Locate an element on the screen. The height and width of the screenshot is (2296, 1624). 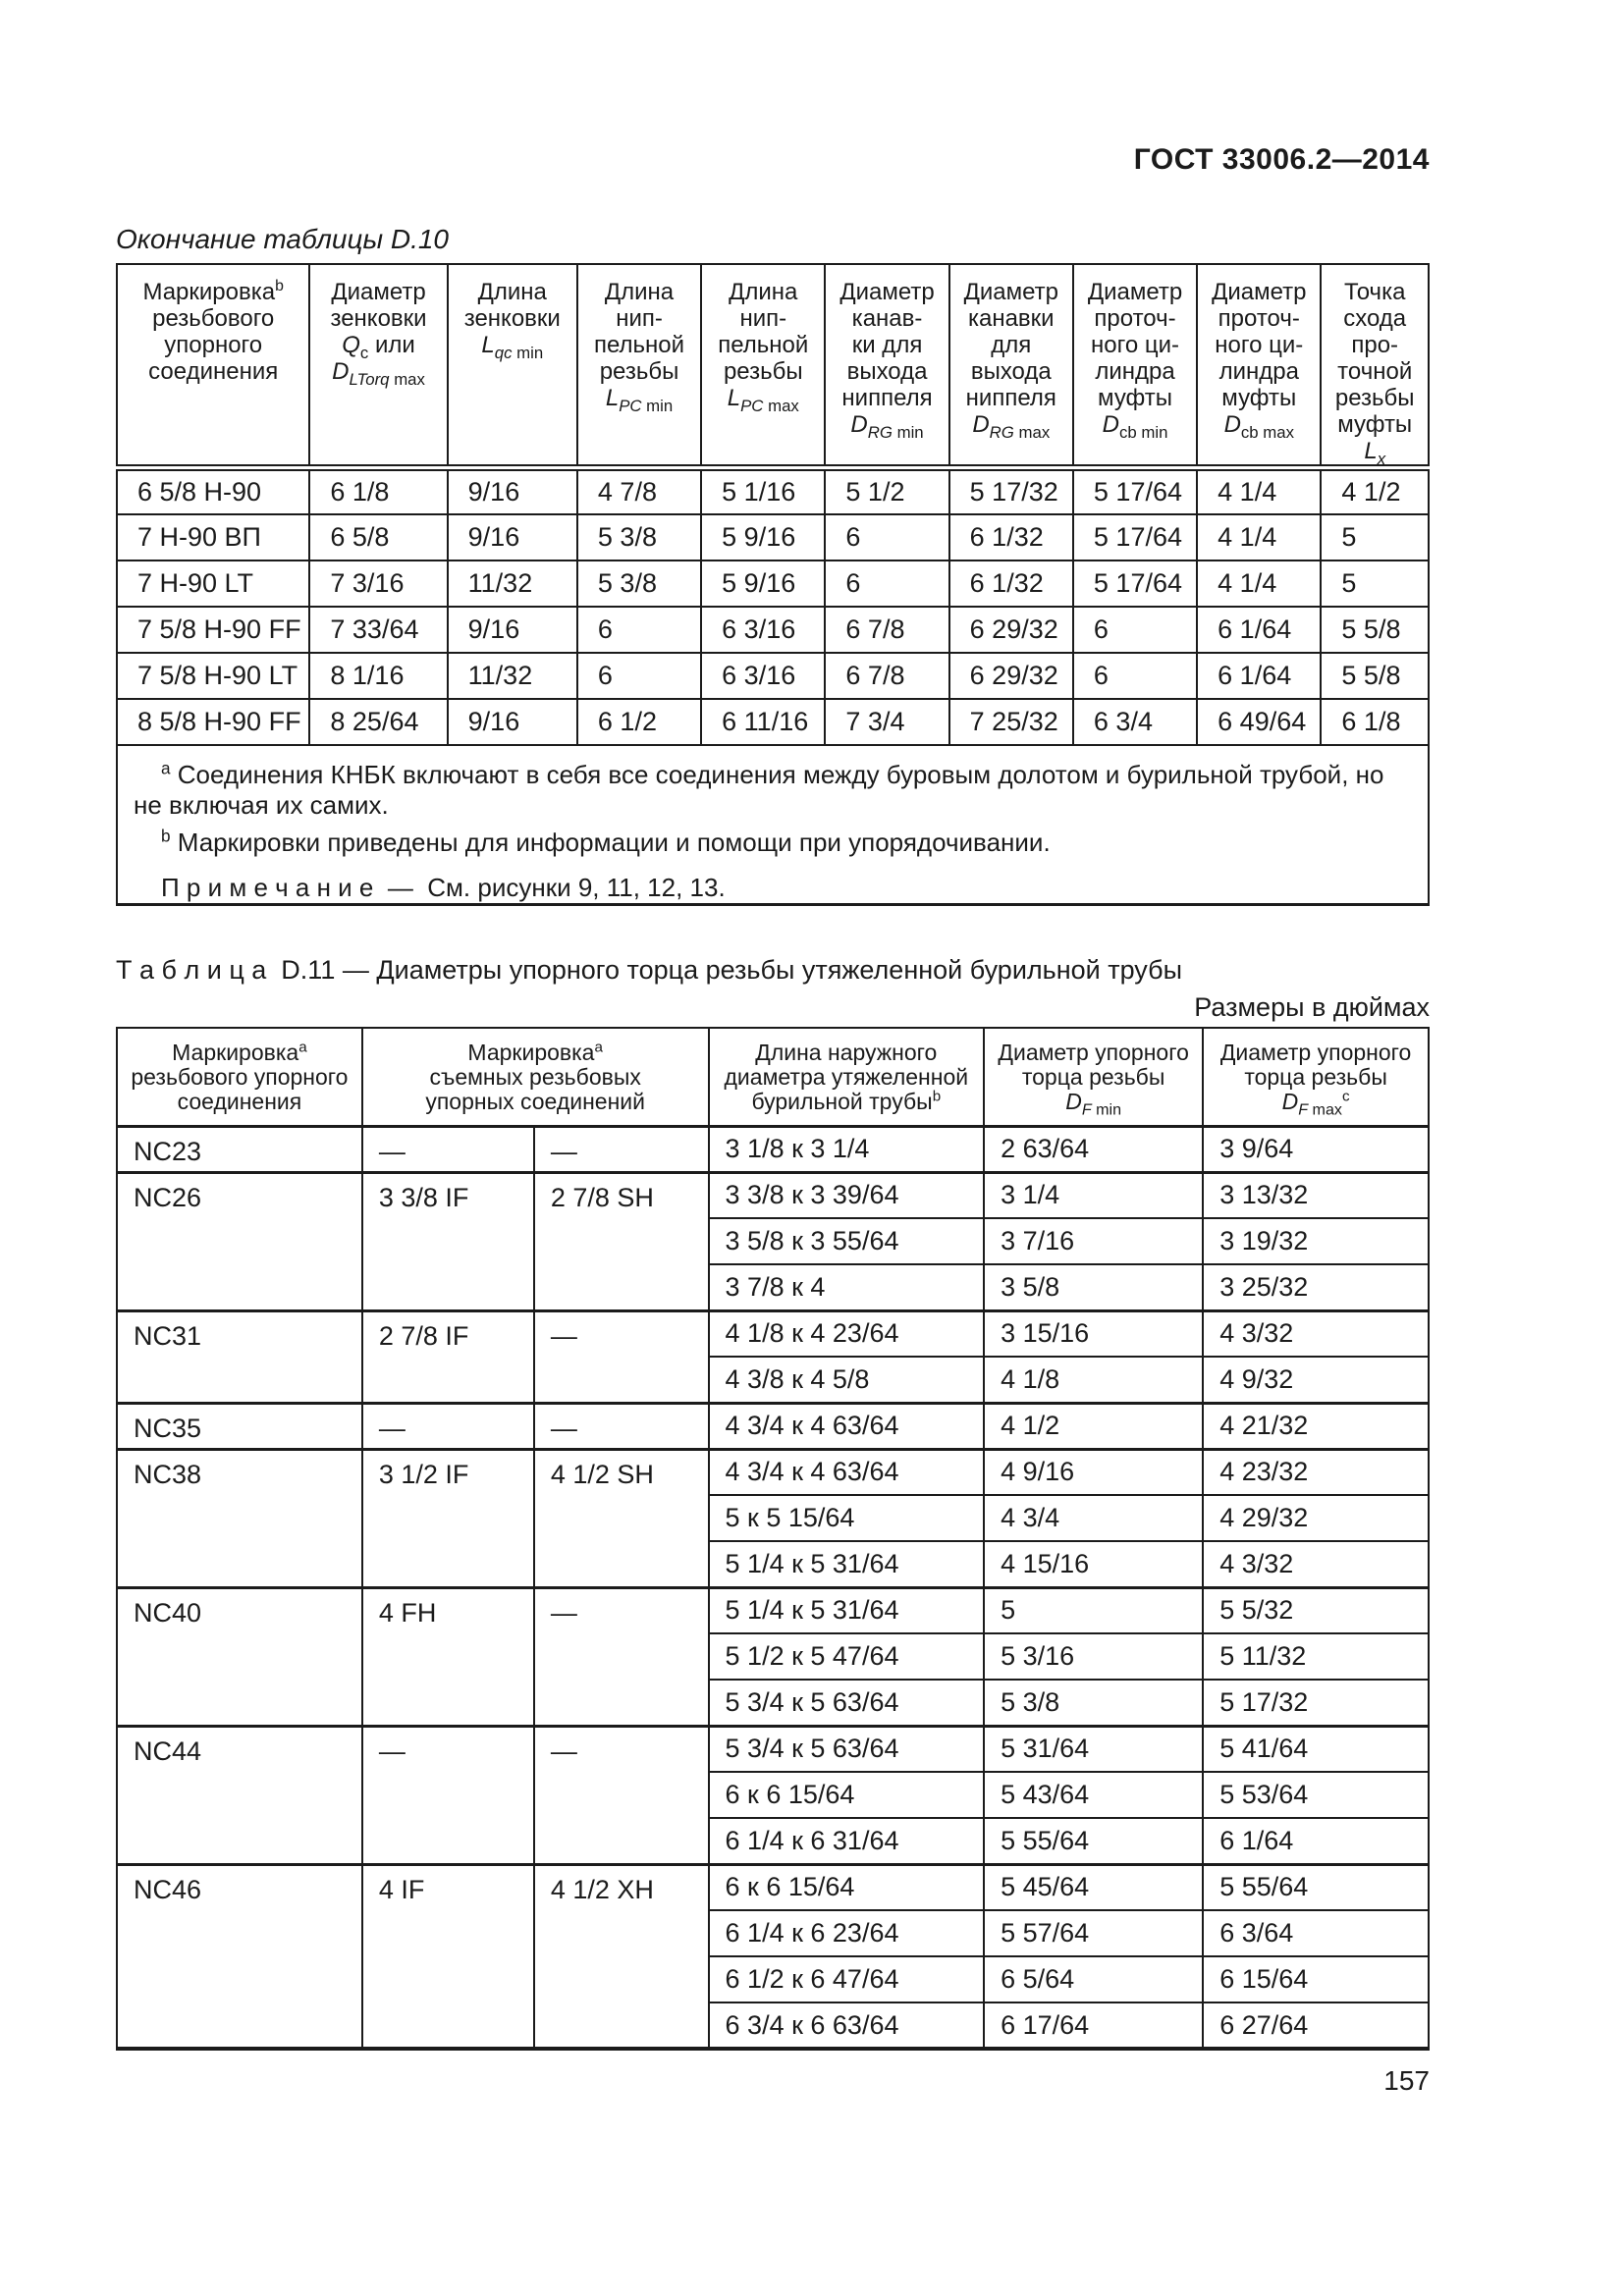
d11-cell: 3 15/16 is located at coordinates (1094, 1333).